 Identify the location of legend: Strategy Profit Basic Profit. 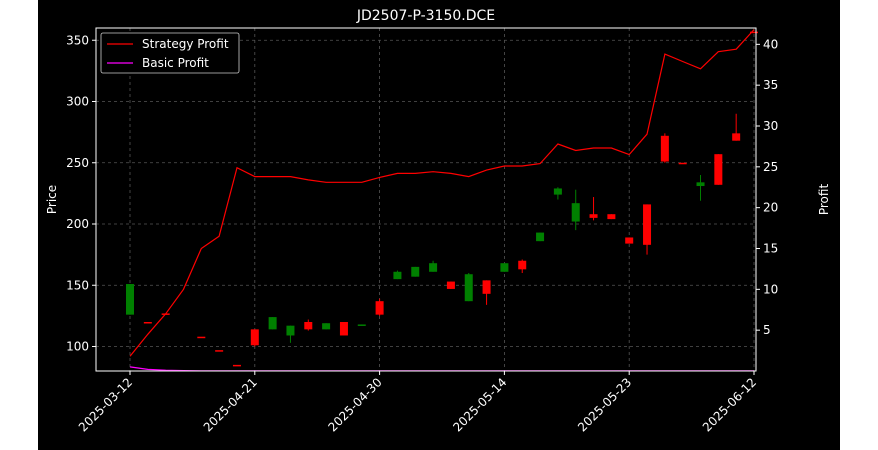
(170, 53).